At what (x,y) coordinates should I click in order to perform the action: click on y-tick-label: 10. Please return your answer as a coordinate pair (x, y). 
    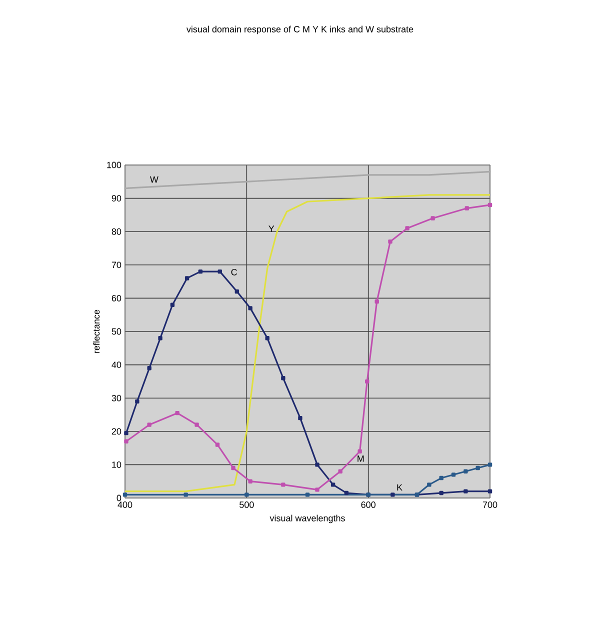
    Looking at the image, I should click on (117, 465).